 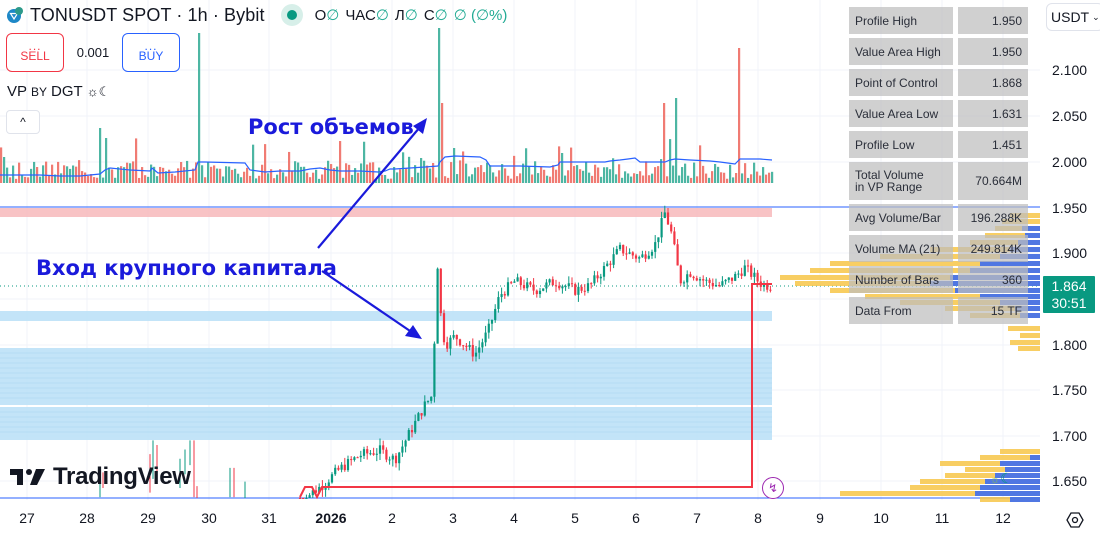 What do you see at coordinates (1070, 70) in the screenshot?
I see `price-tick: 2.100` at bounding box center [1070, 70].